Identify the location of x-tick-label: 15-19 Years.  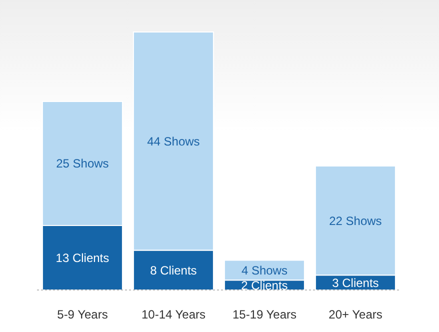
(264, 315).